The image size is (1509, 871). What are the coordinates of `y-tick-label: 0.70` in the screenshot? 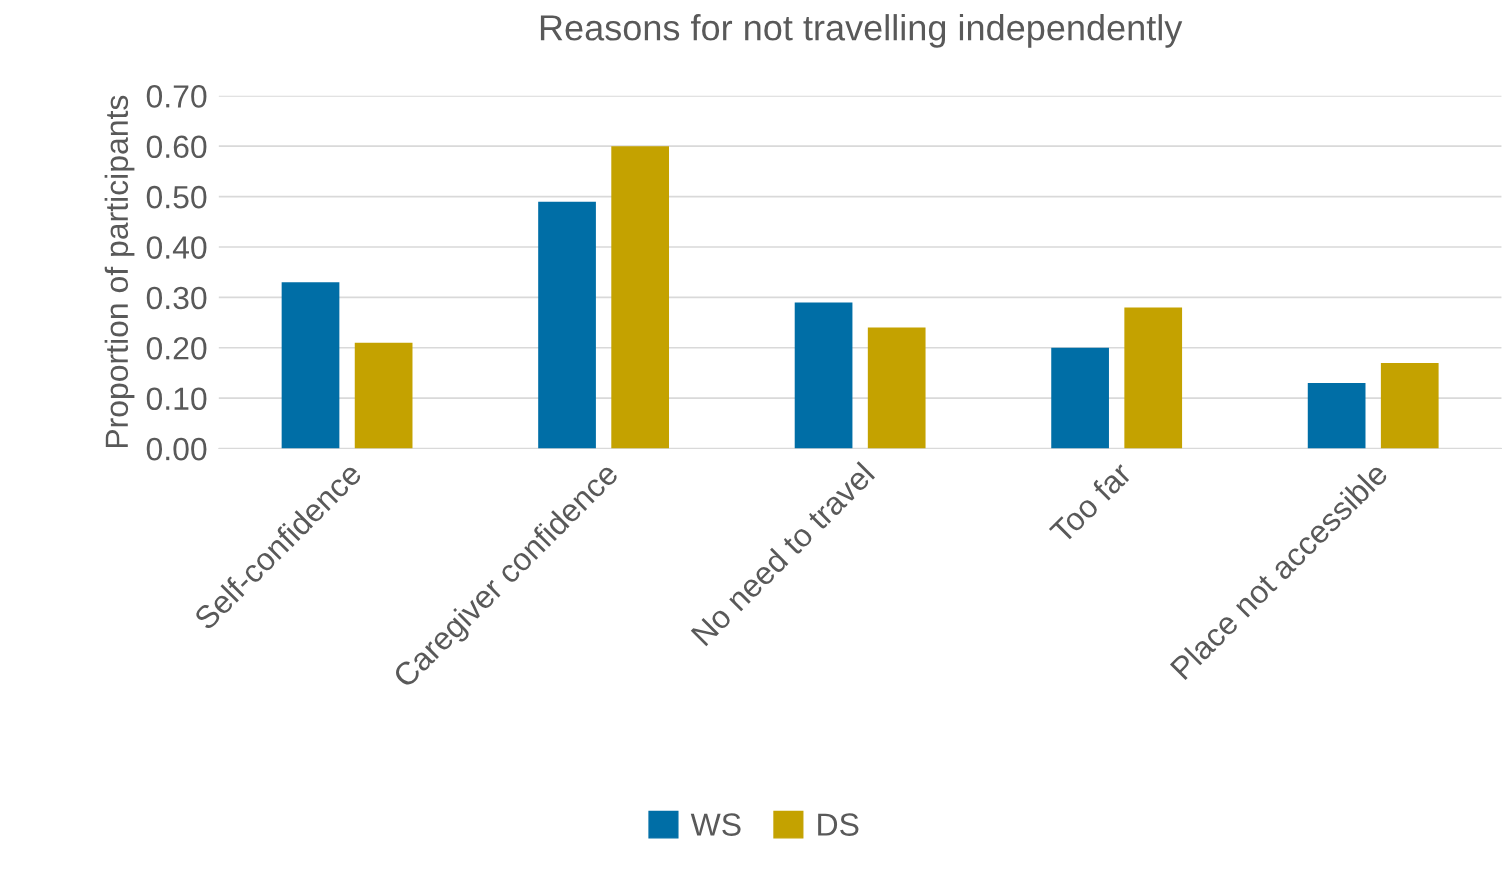 It's located at (176, 96).